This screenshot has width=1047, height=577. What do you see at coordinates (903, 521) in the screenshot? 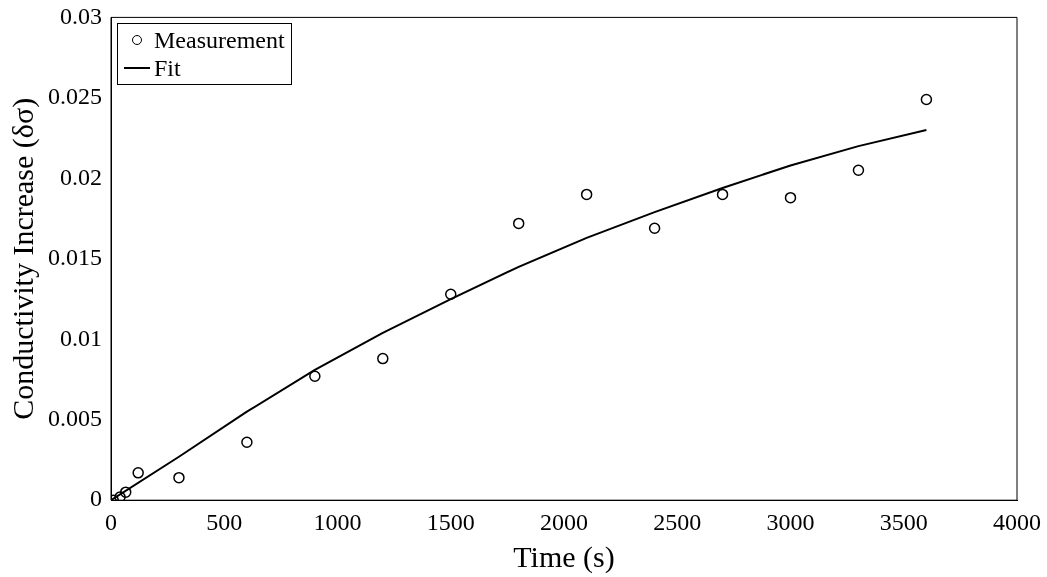
I see `x-tick-label: 3500` at bounding box center [903, 521].